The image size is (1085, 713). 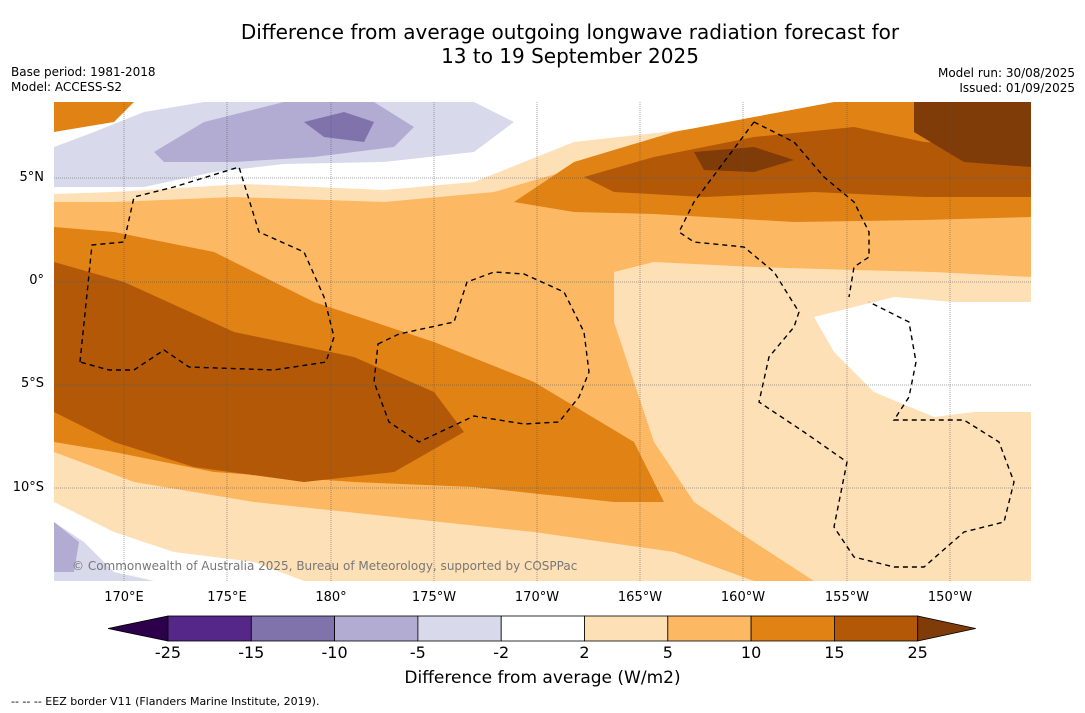 What do you see at coordinates (570, 56) in the screenshot?
I see `title-line-2: 13 to 19 September 2025` at bounding box center [570, 56].